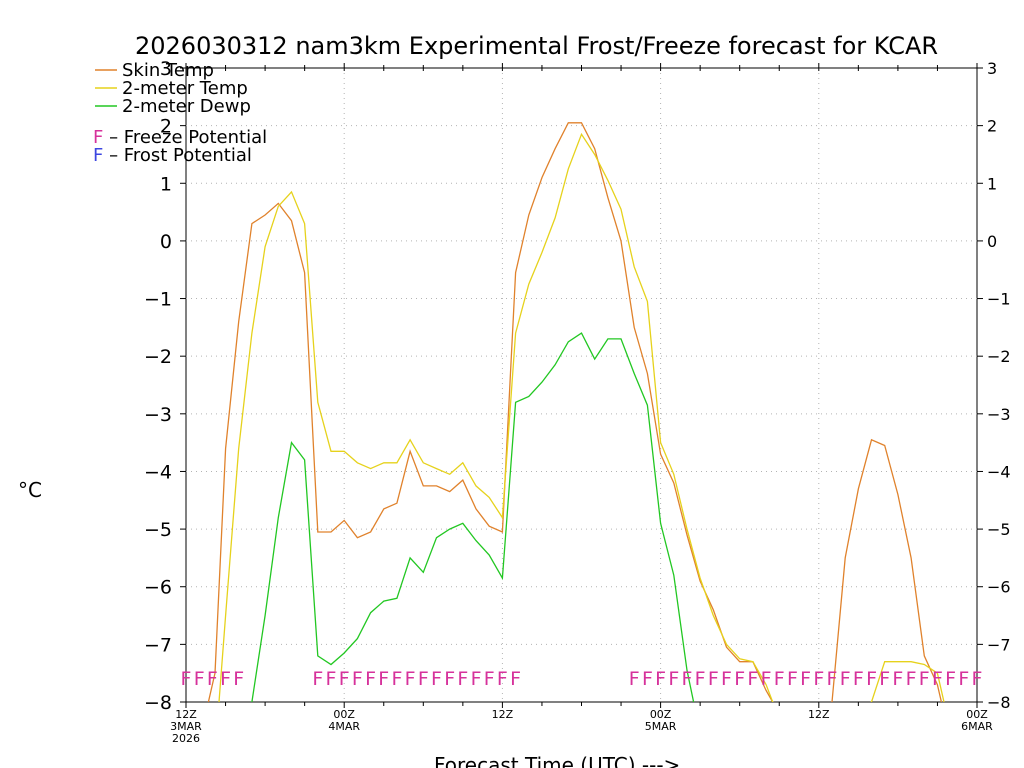  I want to click on y-tick-label-left: −7, so click(158, 645).